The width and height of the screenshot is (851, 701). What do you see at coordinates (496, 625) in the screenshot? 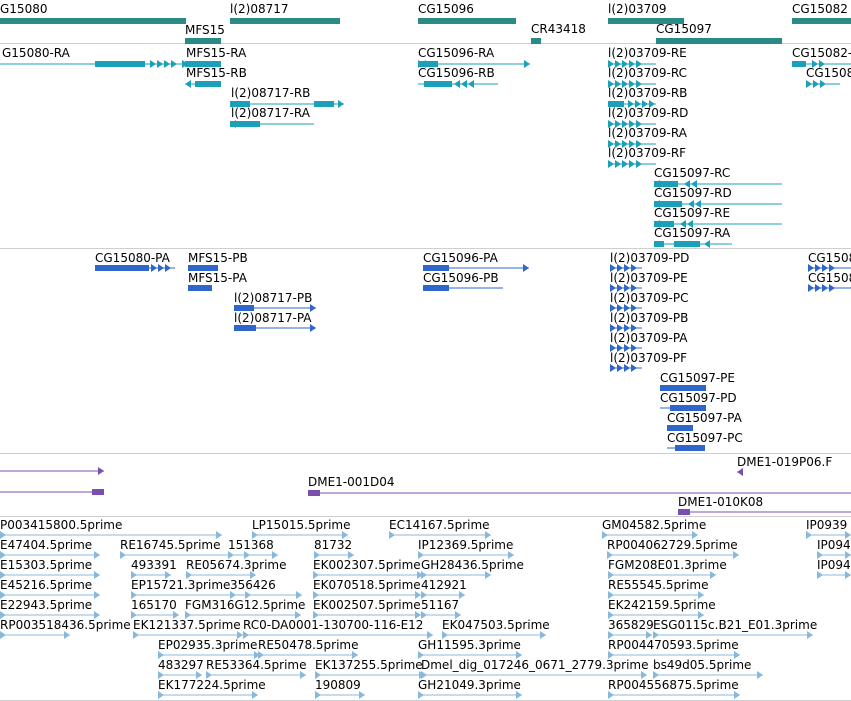
I see `est-label: EK047503.5prime` at bounding box center [496, 625].